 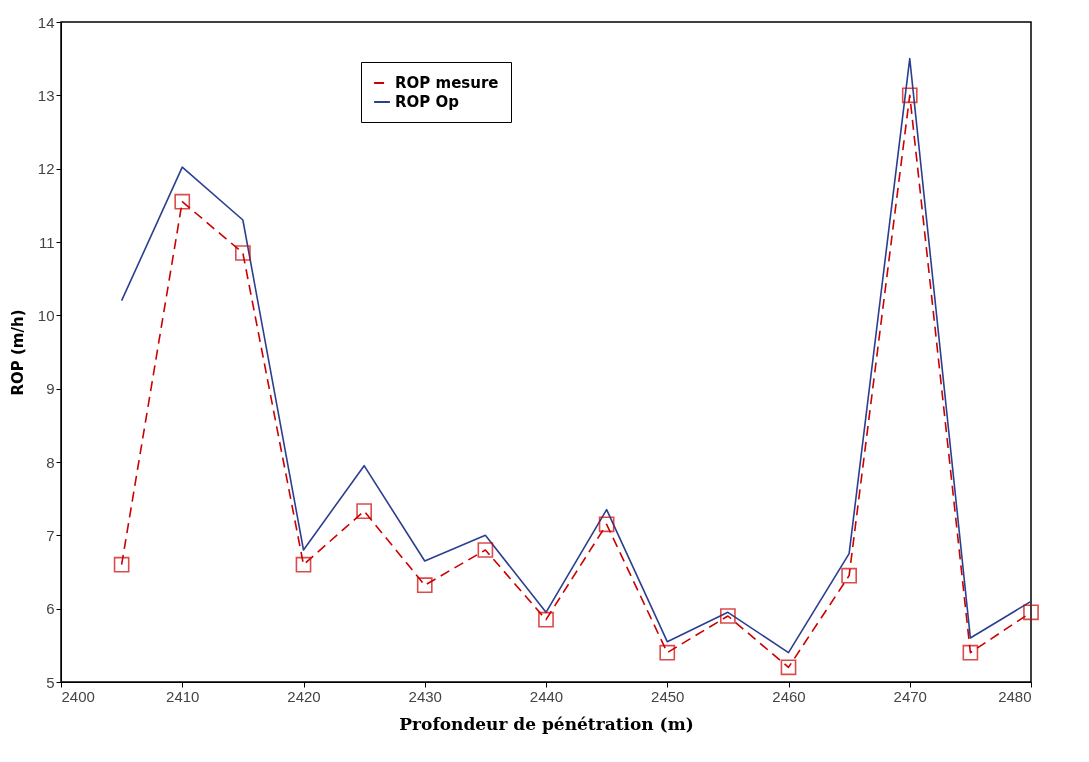 I want to click on x-tick-label: 2460, so click(x=789, y=696).